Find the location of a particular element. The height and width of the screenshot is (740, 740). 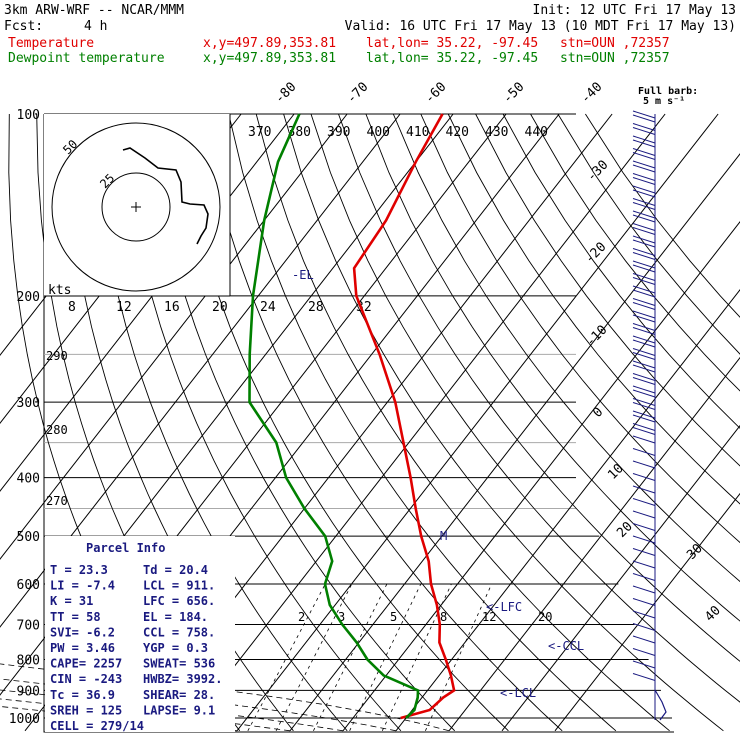

hodo-x-tick: 8 is located at coordinates (72, 307).